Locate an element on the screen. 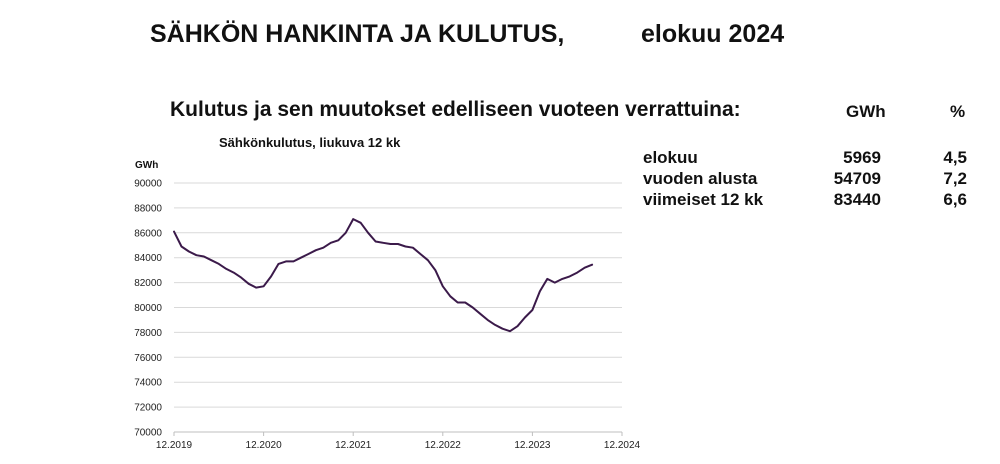 The height and width of the screenshot is (464, 1000). stats-label: elokuu is located at coordinates (670, 157).